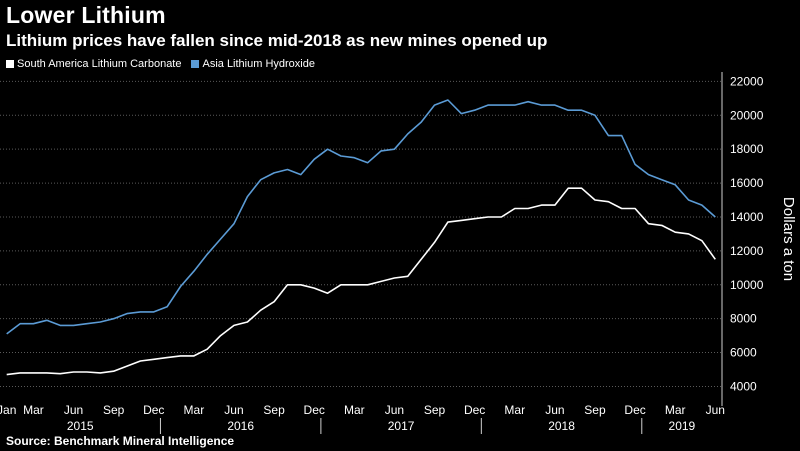  I want to click on x-year-label: 2015, so click(80, 426).